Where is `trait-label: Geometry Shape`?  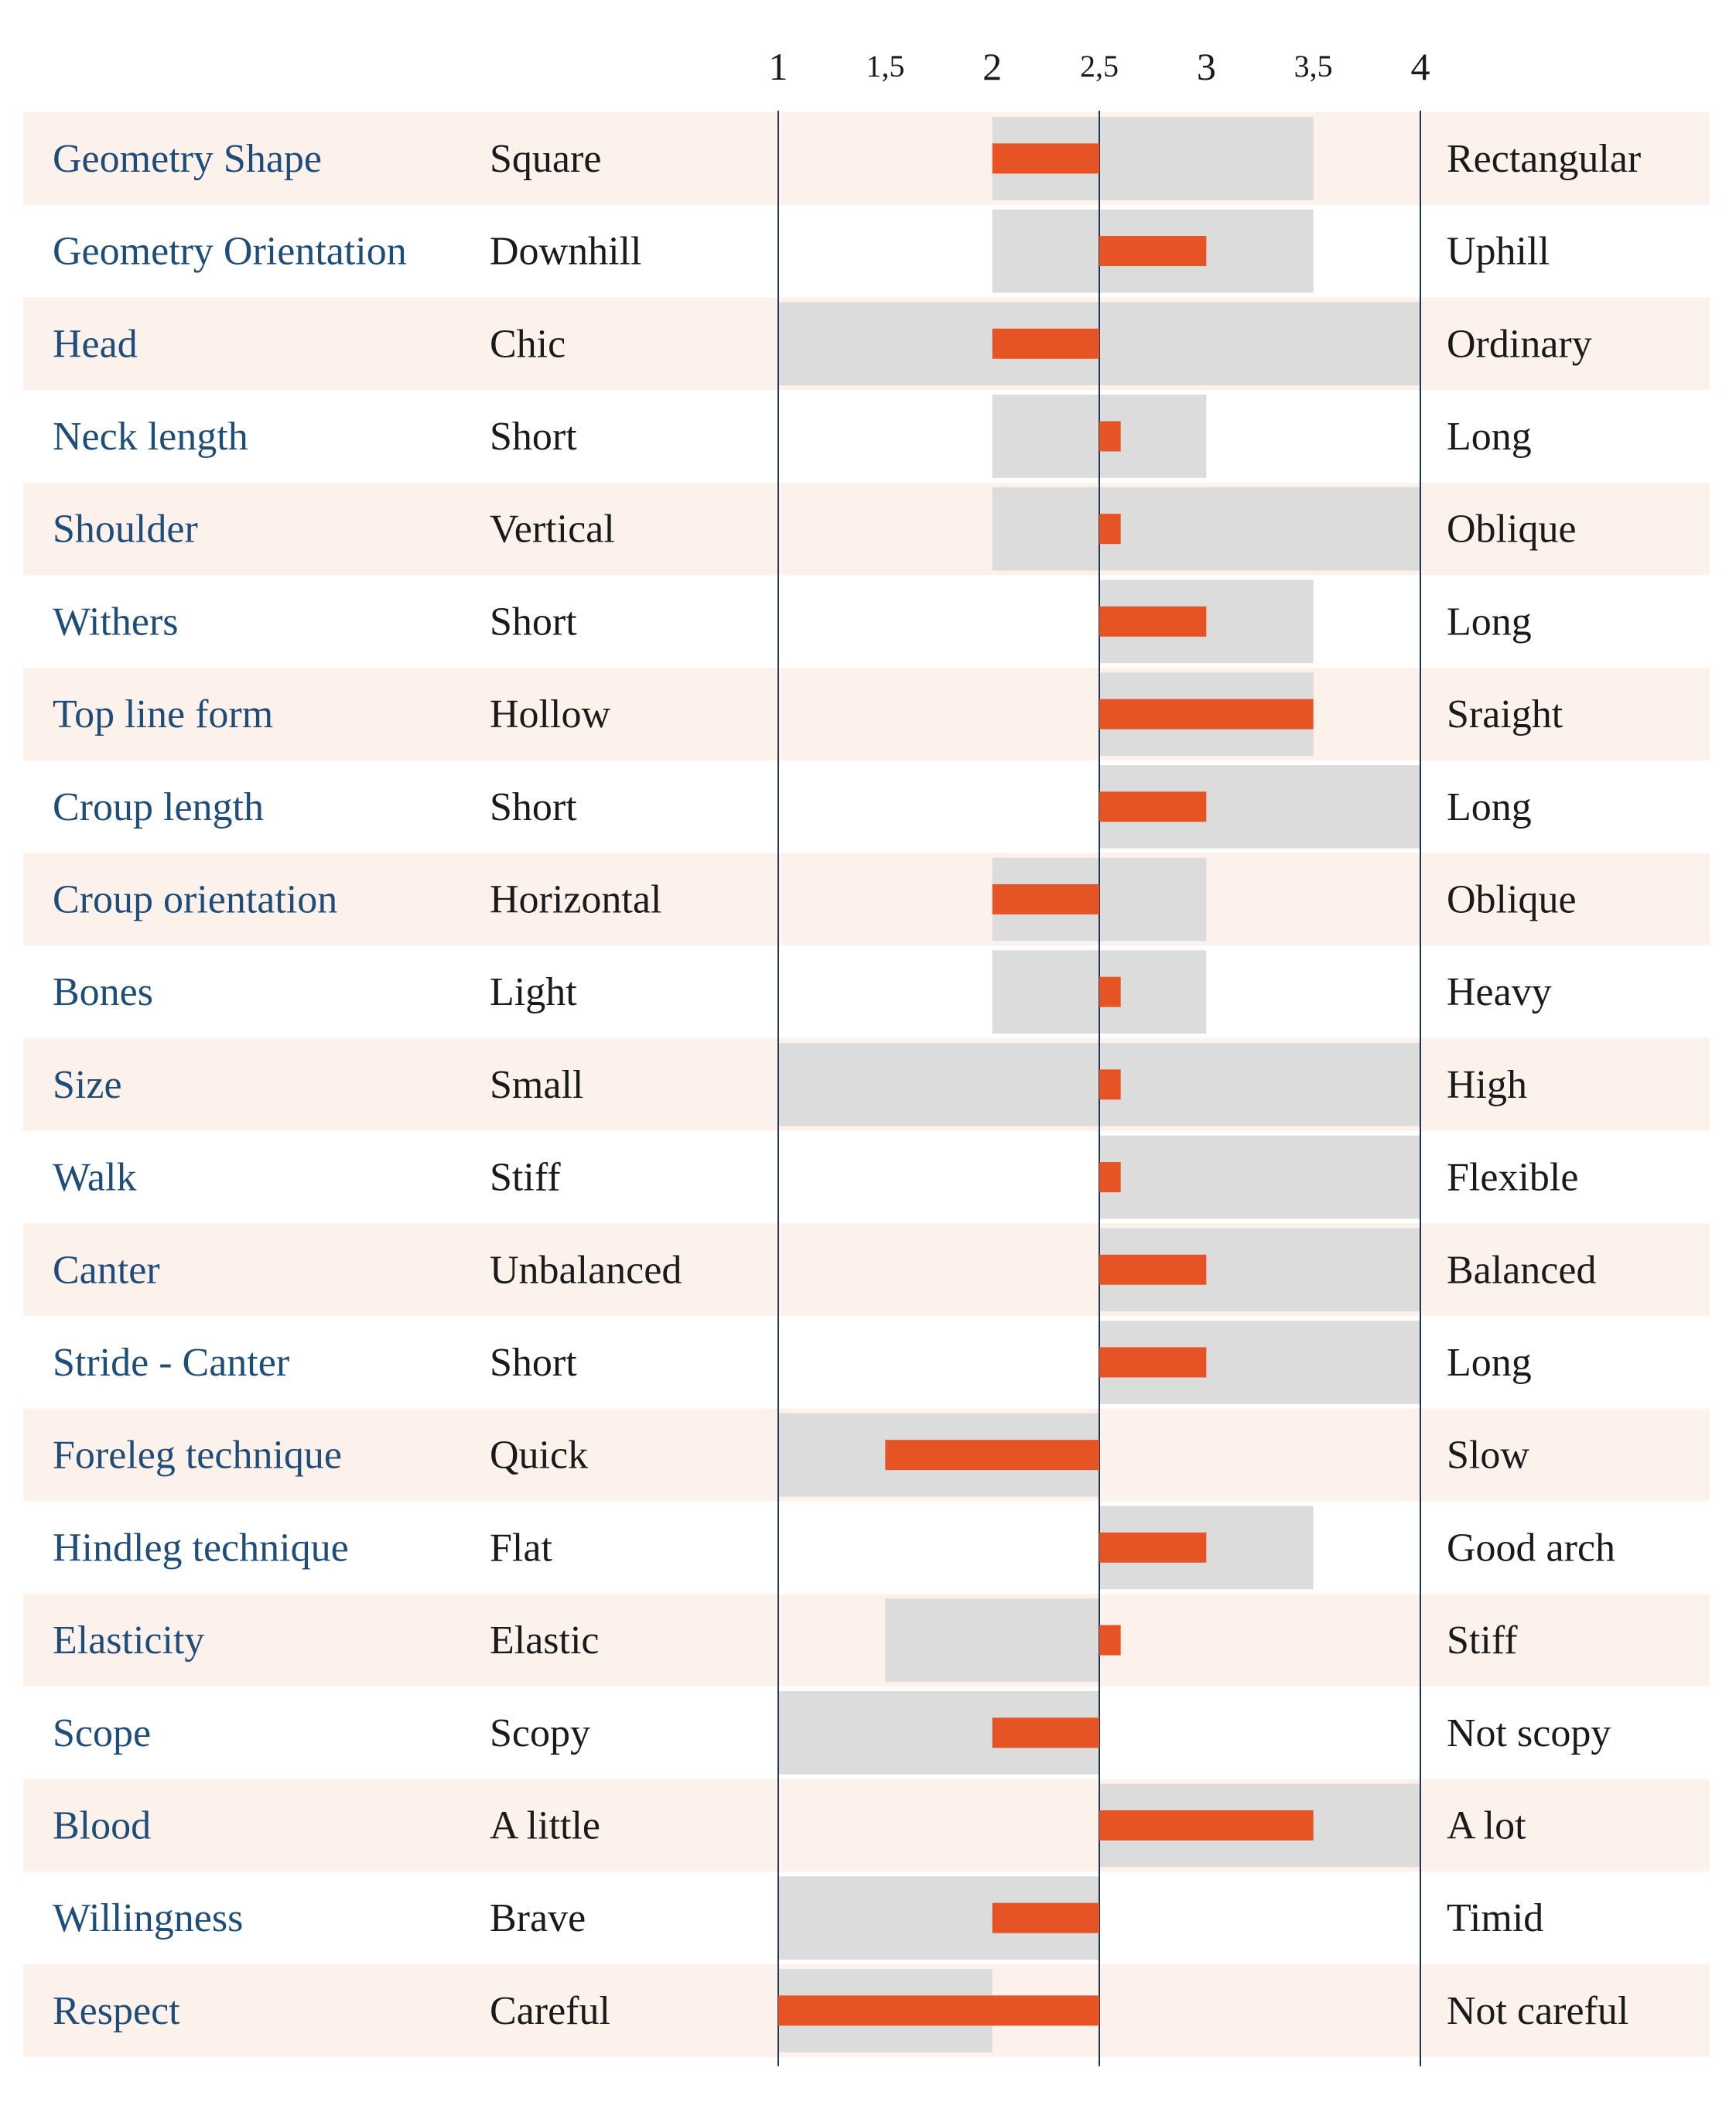 trait-label: Geometry Shape is located at coordinates (187, 159).